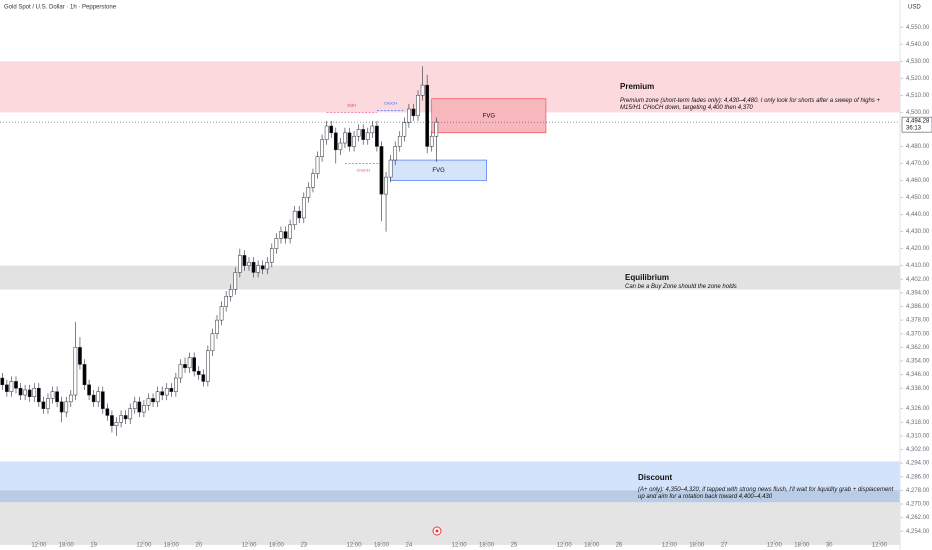 The height and width of the screenshot is (550, 932). I want to click on y-tick-label: 4,402.00, so click(918, 280).